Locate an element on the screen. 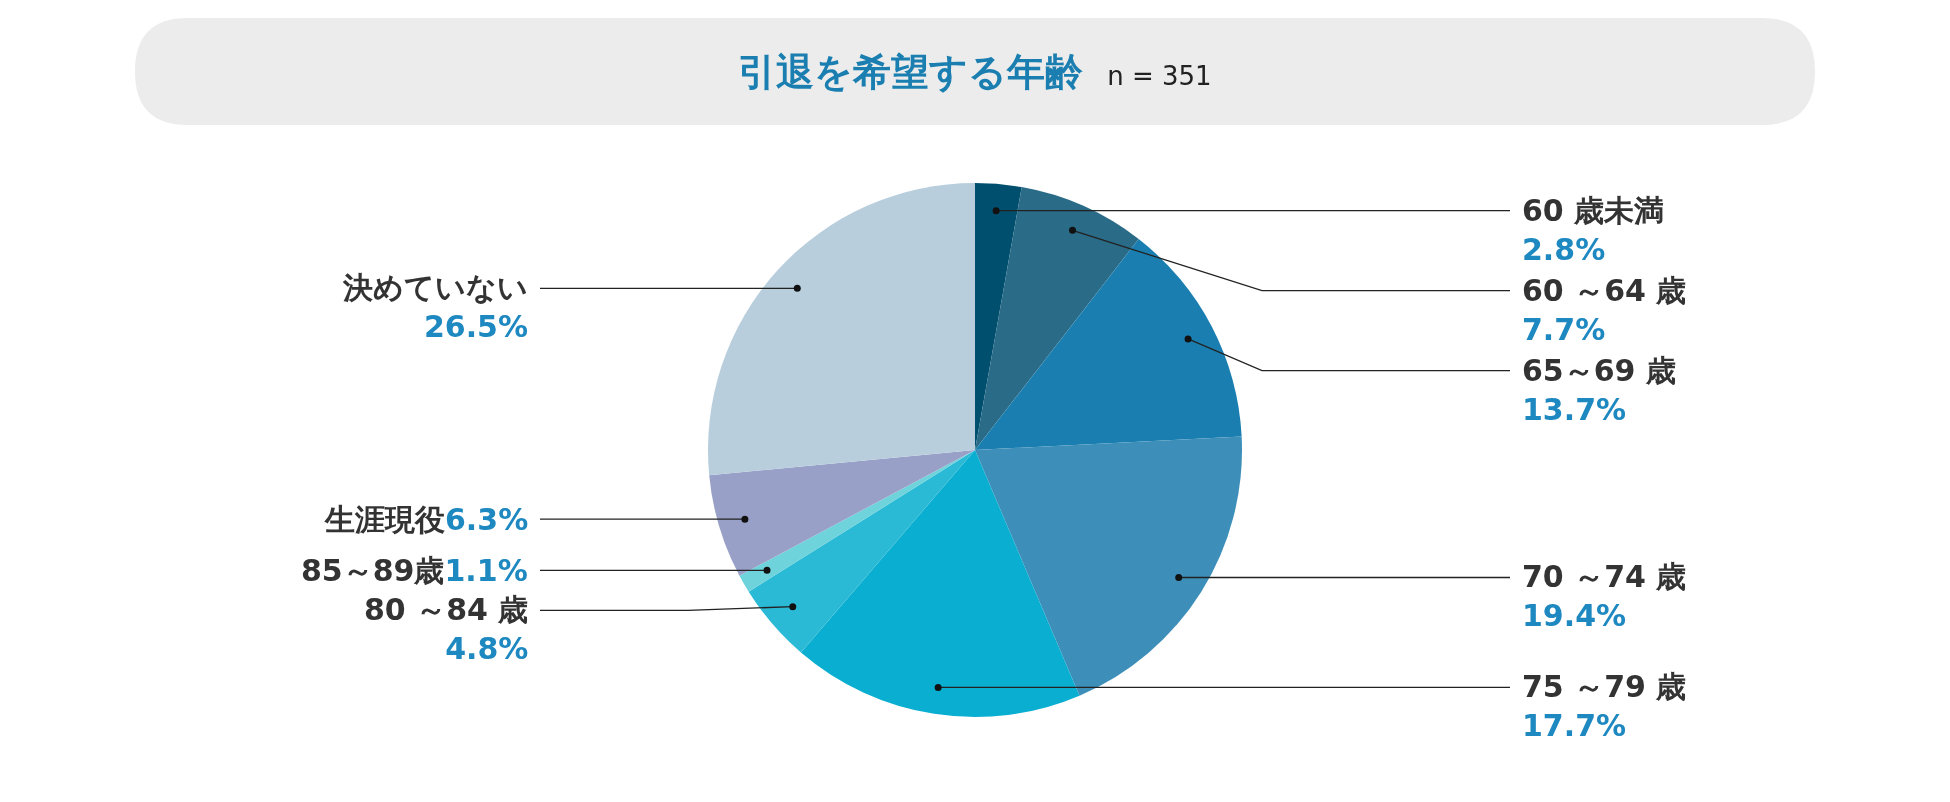 This screenshot has height=802, width=1950. data-label: 6.3% is located at coordinates (487, 519).